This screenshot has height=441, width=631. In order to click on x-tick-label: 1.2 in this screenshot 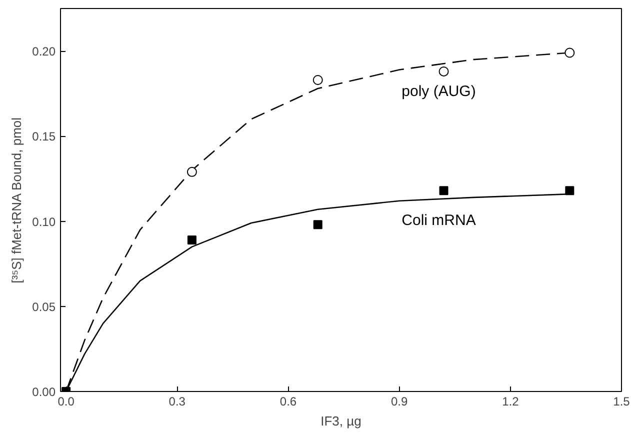, I will do `click(511, 401)`.